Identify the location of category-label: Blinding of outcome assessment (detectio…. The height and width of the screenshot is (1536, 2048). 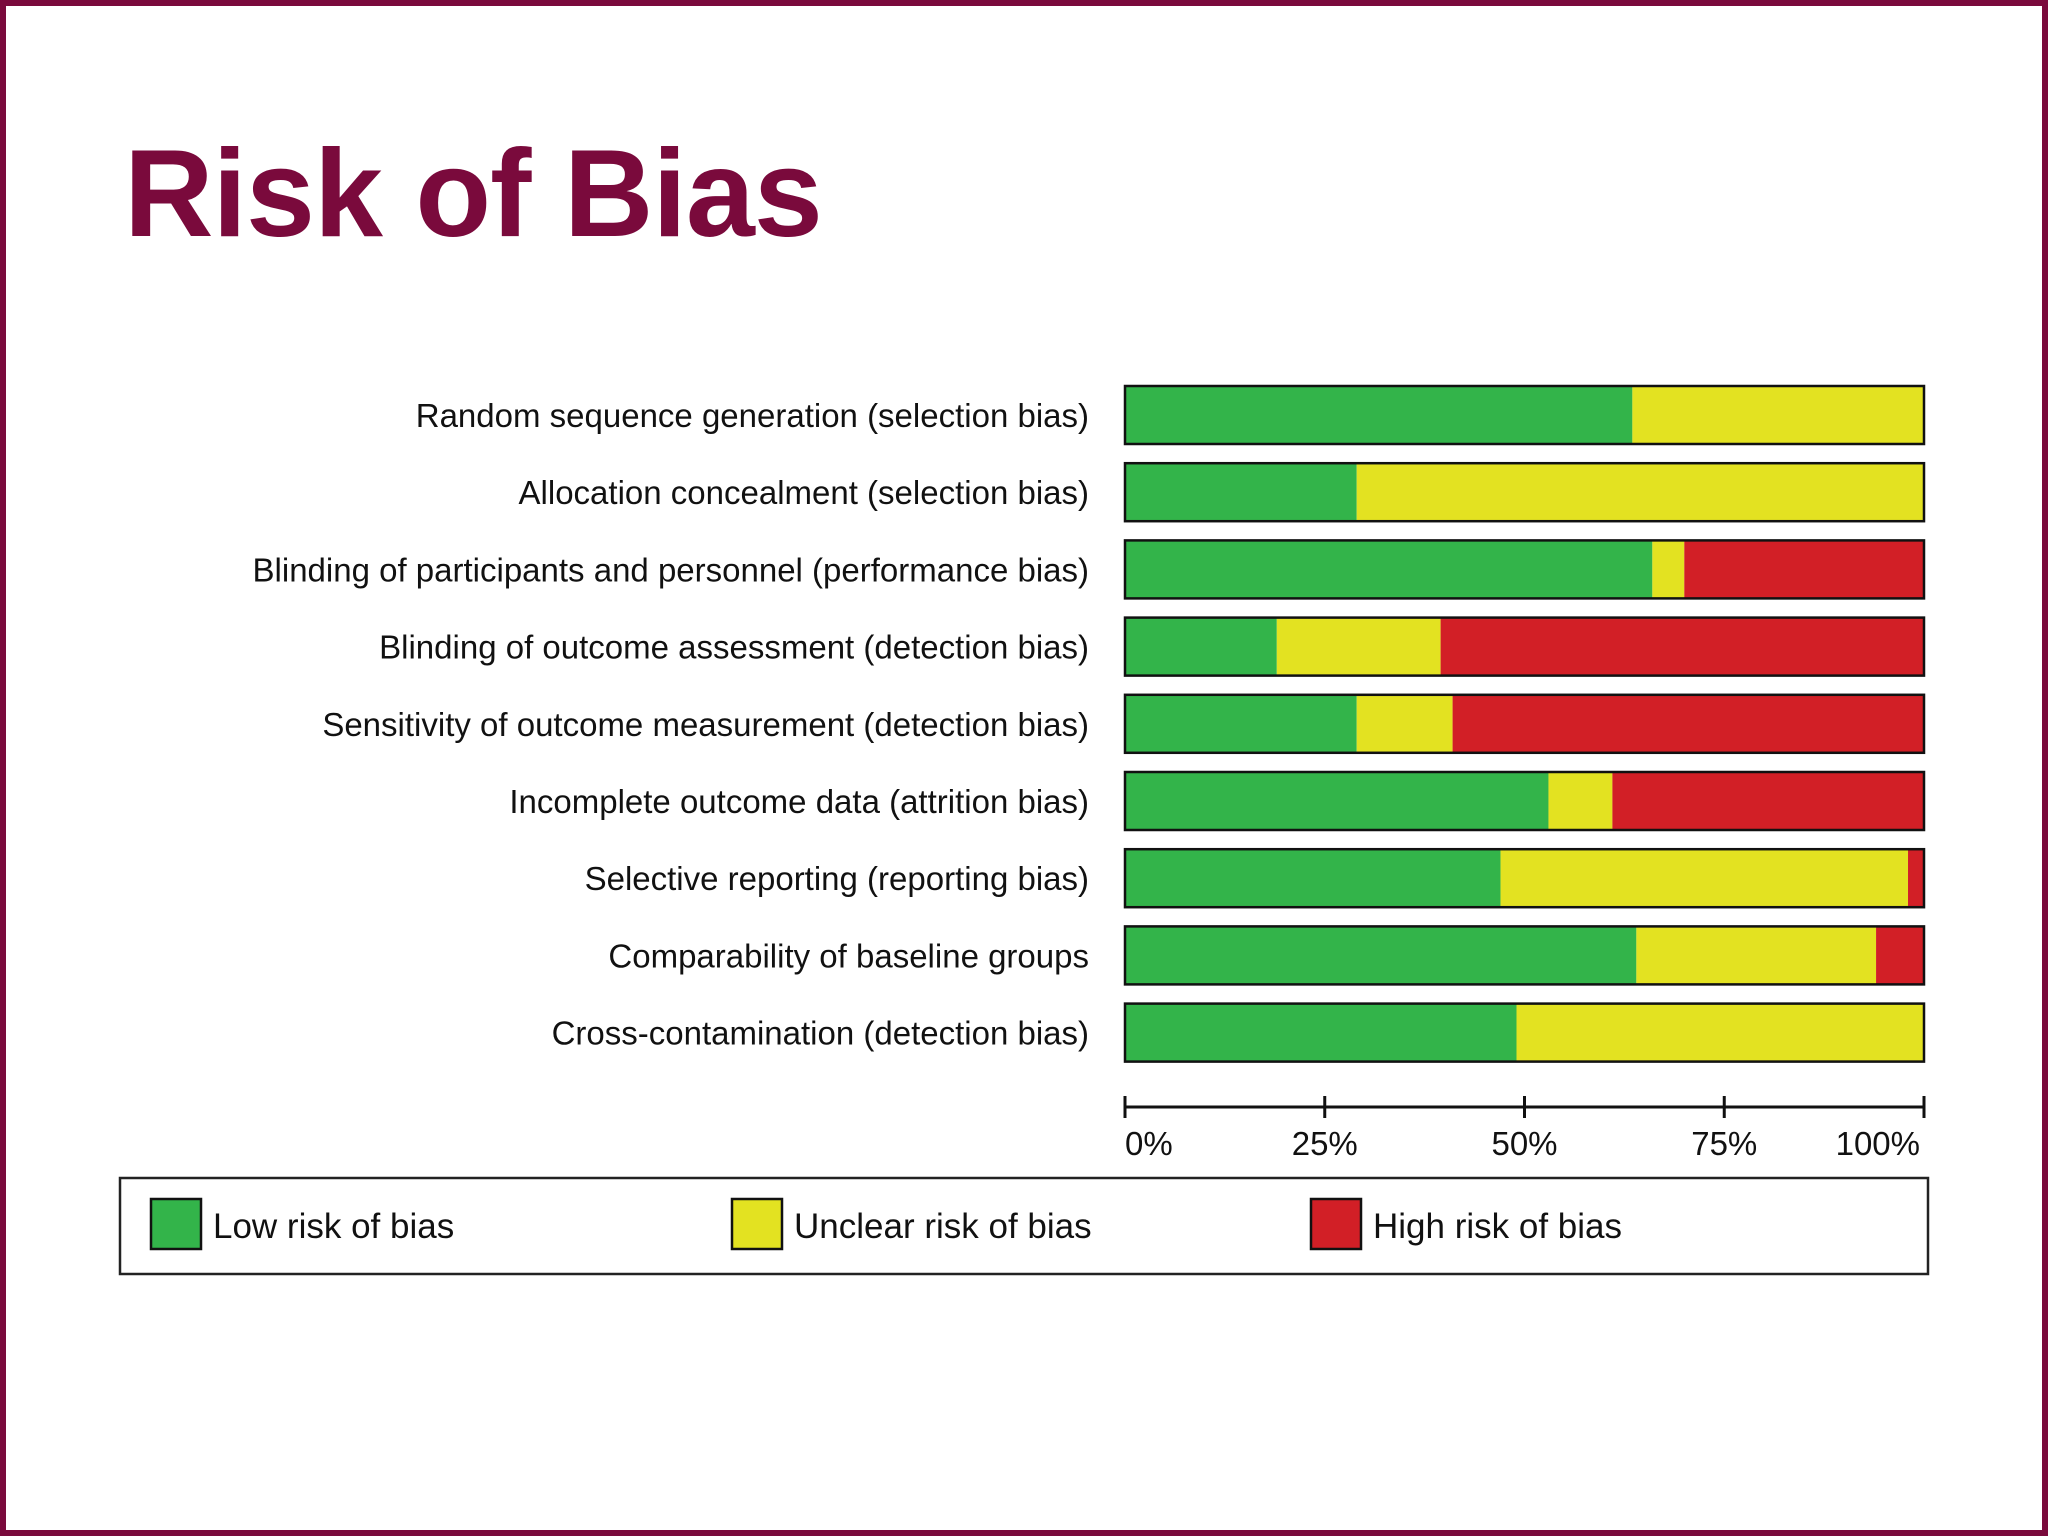
(734, 647).